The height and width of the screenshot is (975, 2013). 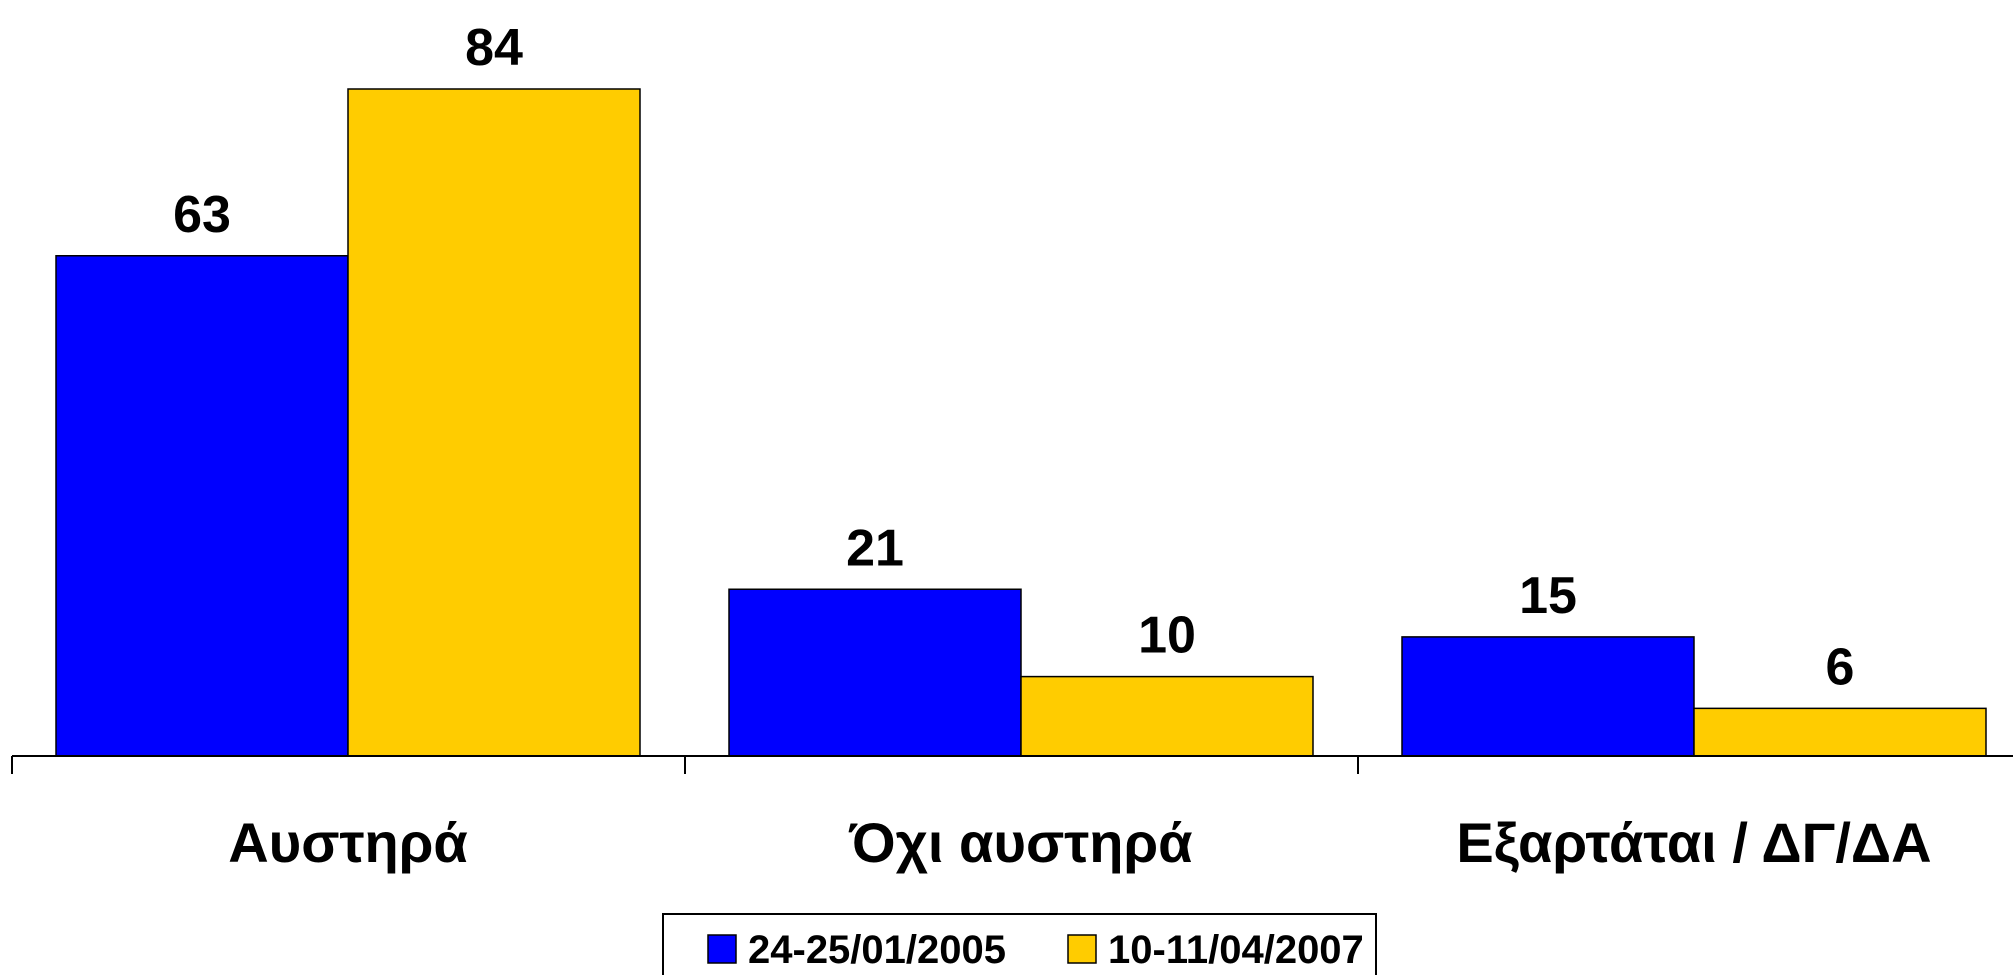 I want to click on legend-label-2: 10-11/04/2007, so click(x=1236, y=950).